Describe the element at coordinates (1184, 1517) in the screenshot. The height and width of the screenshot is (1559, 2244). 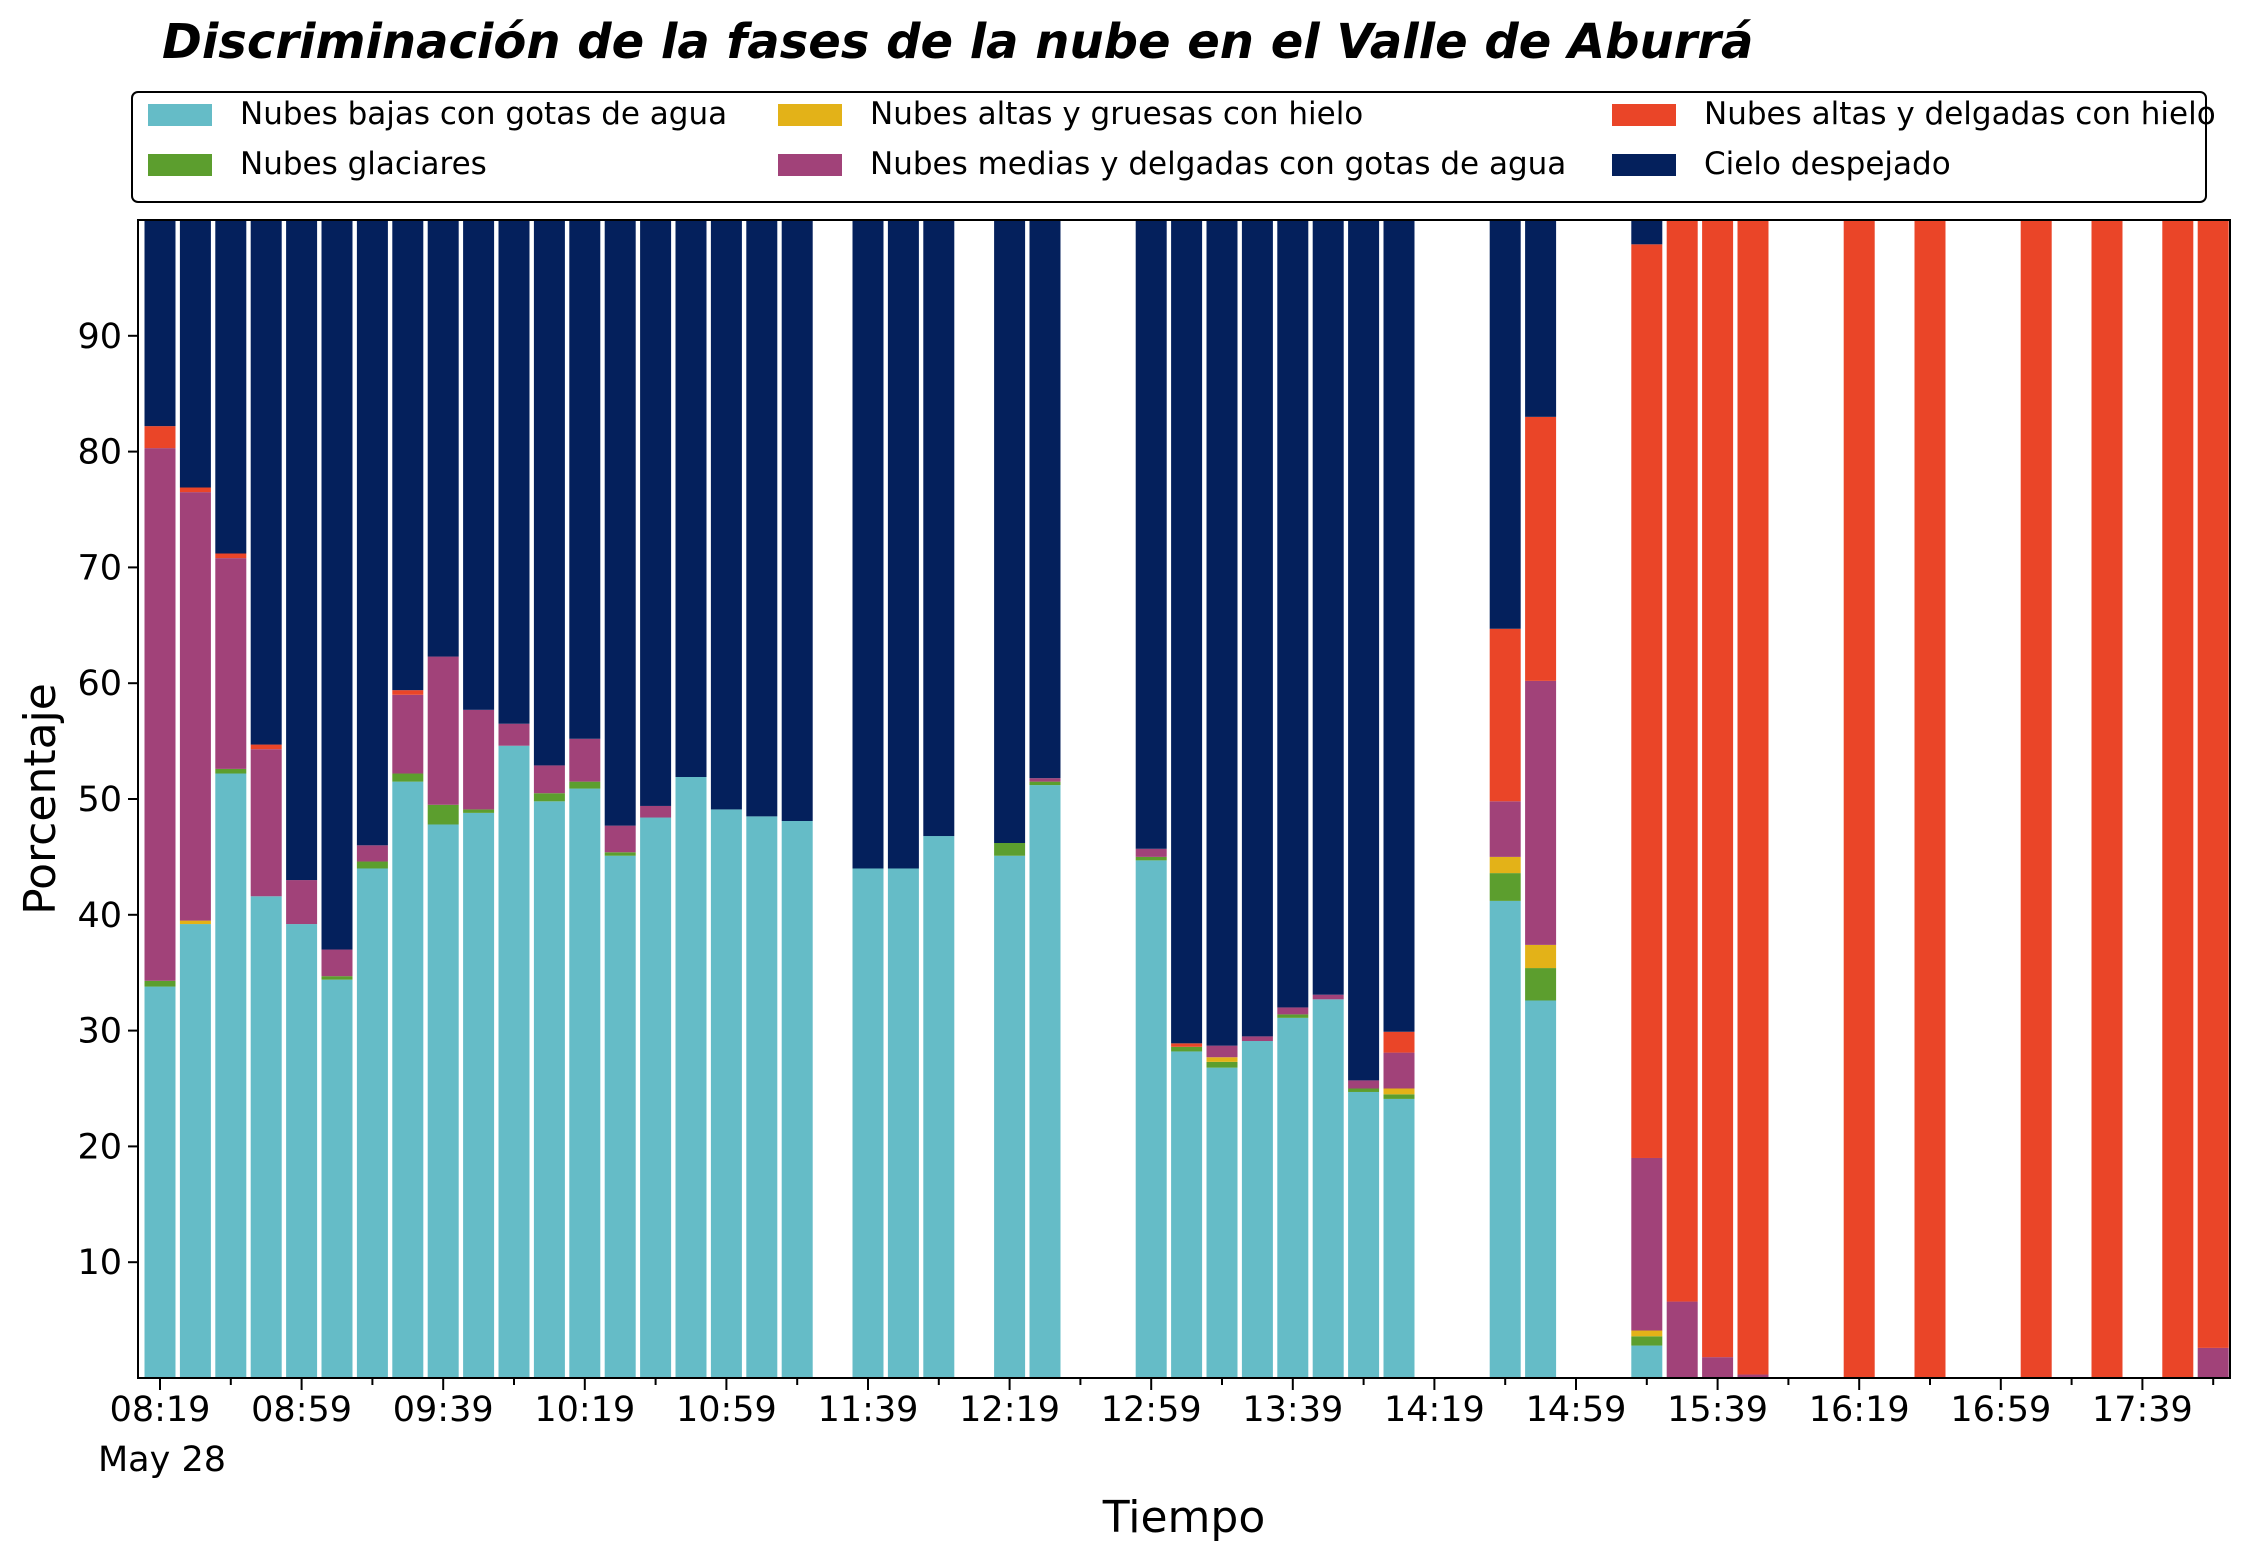
I see `x-axis-label: Tiempo` at that location.